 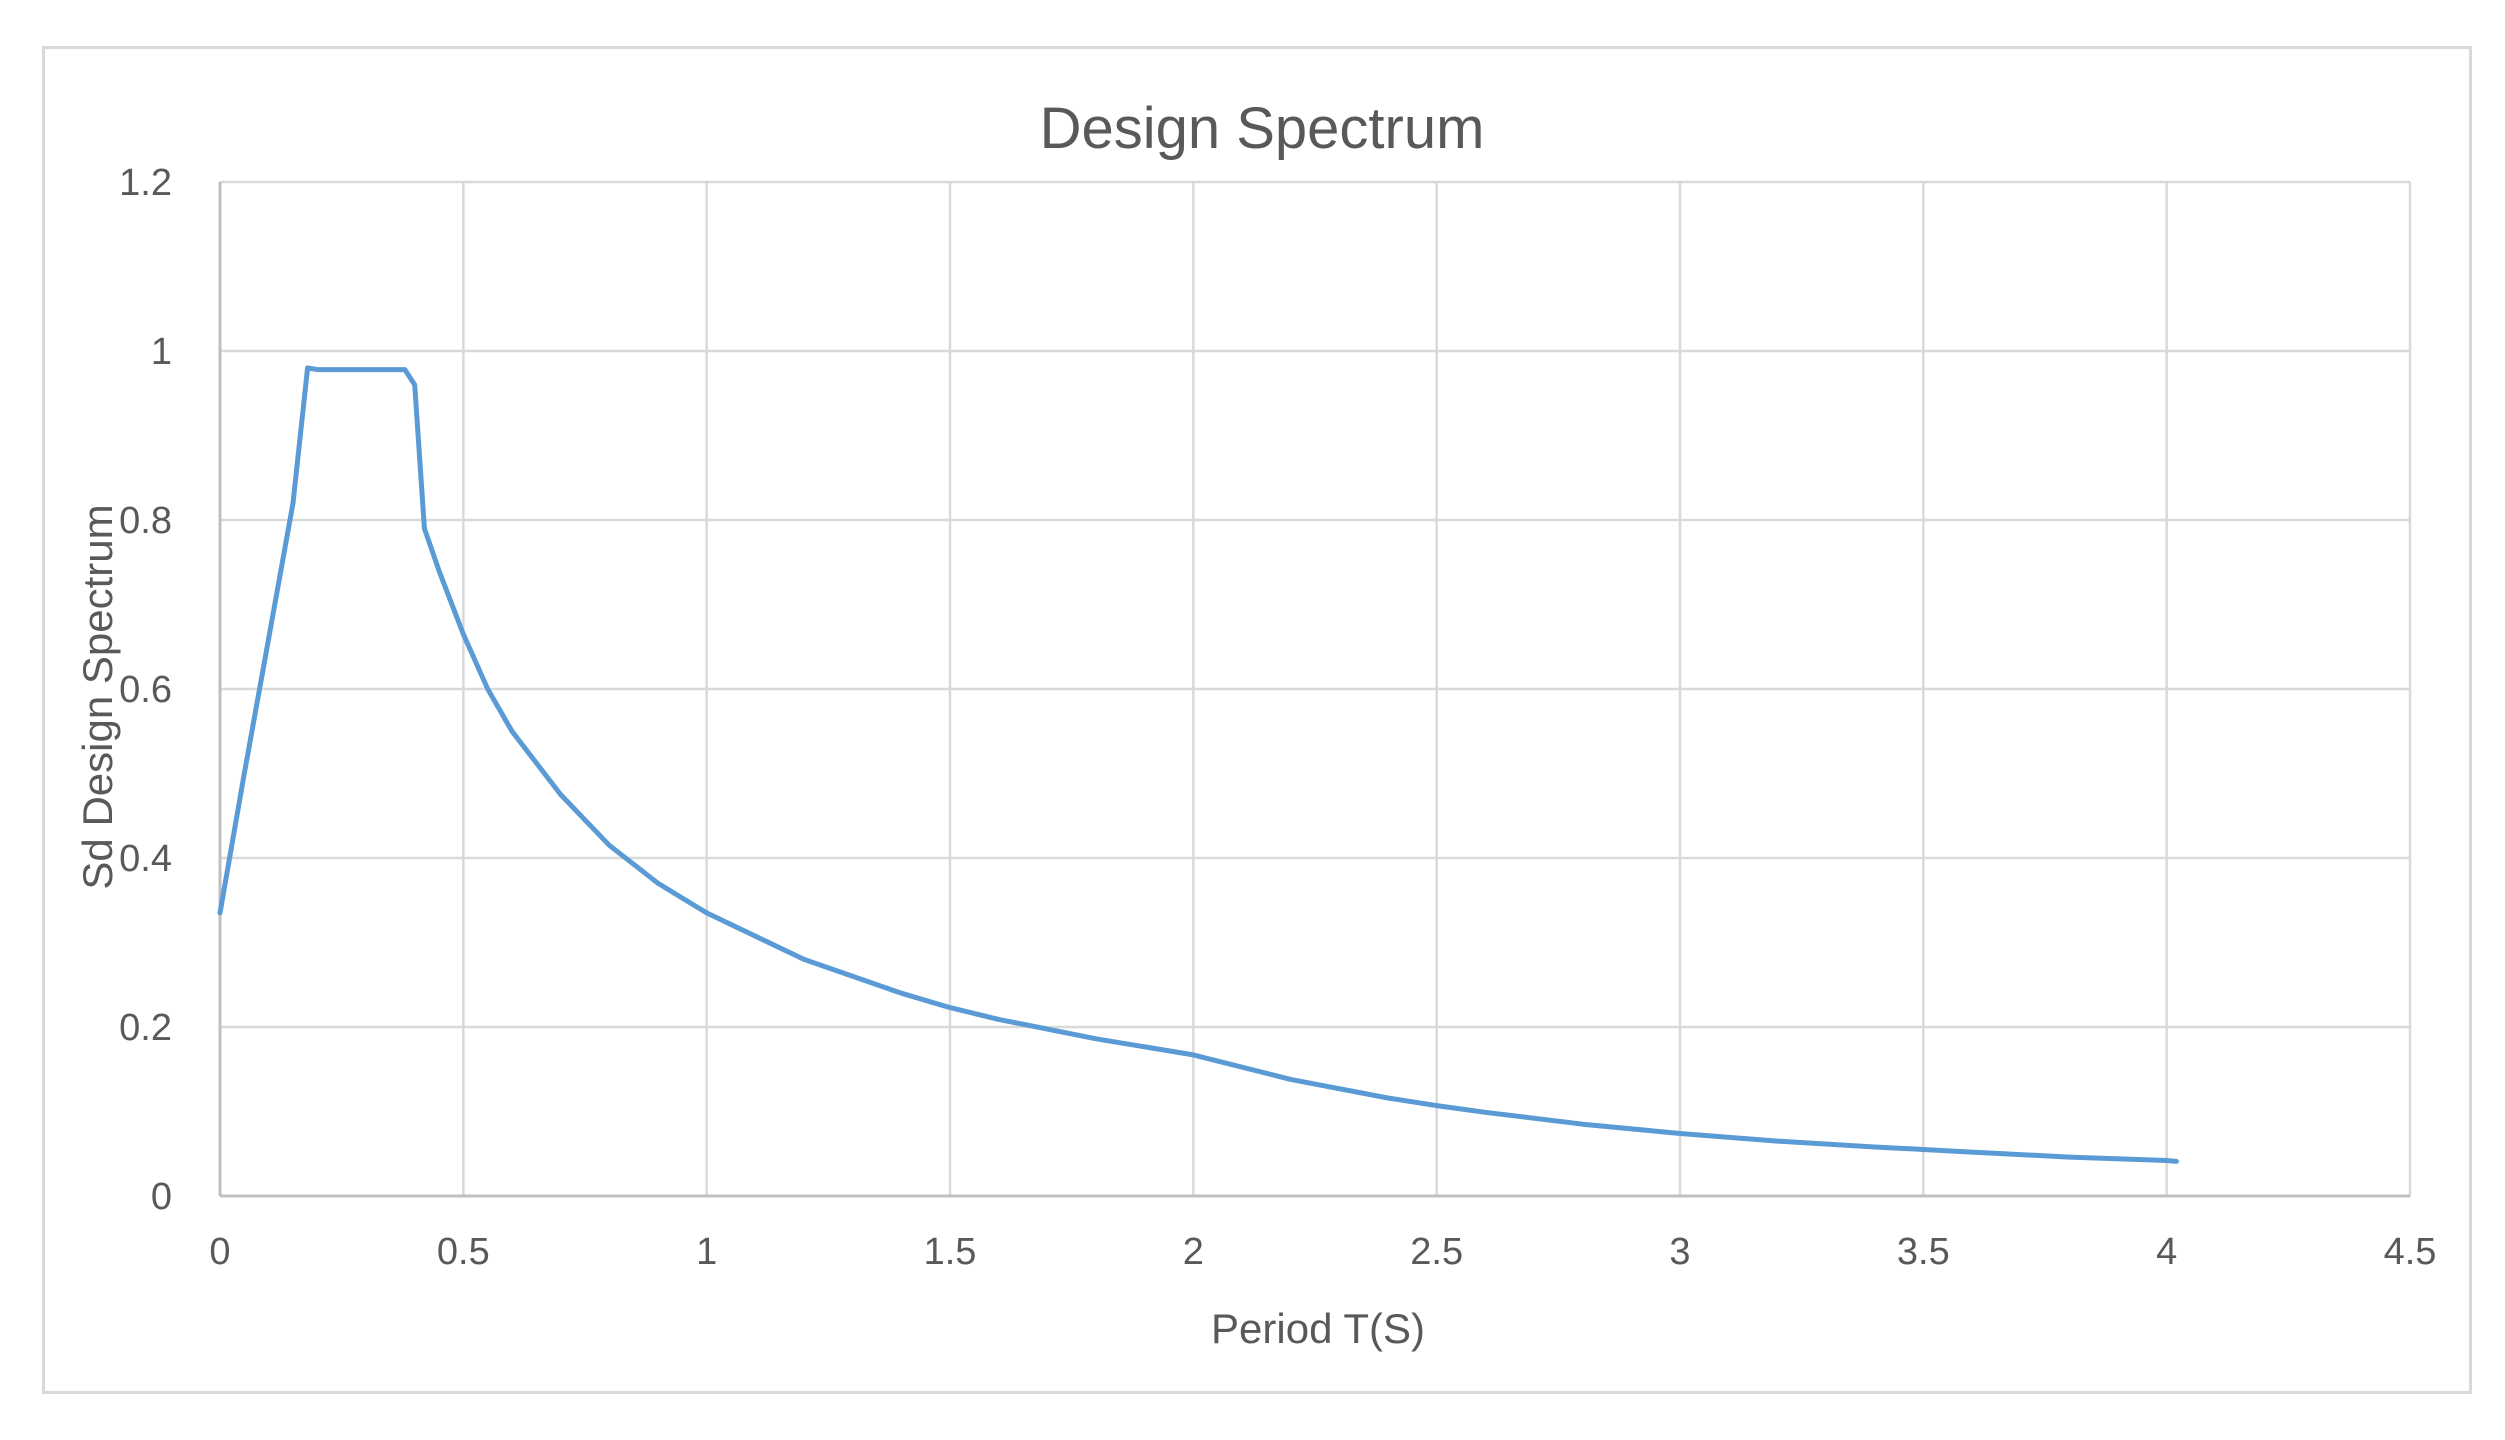 I want to click on x-tick-label: 2, so click(x=1193, y=1252).